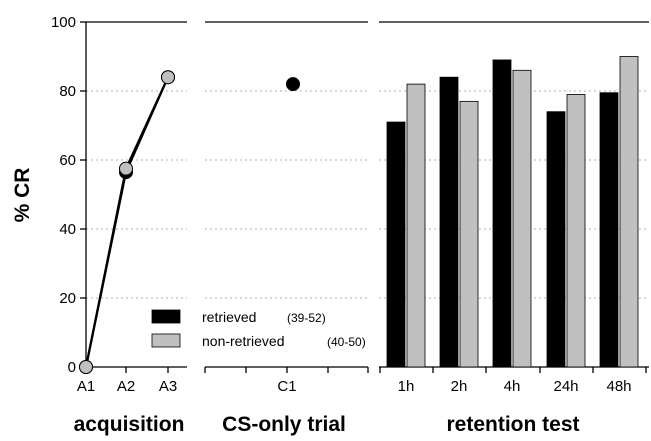 This screenshot has height=441, width=651. I want to click on y-tick-label: 80, so click(67, 91).